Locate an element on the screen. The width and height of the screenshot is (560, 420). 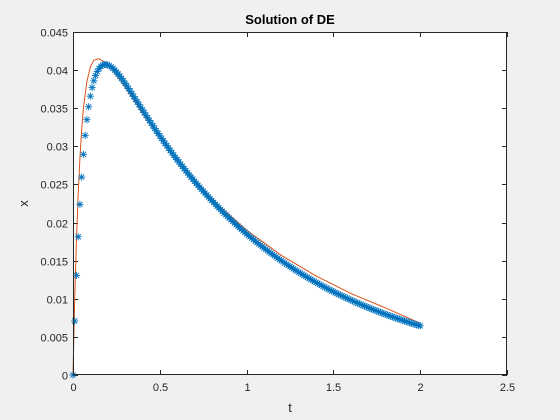
y-tick-label: 0.025 is located at coordinates (54, 186).